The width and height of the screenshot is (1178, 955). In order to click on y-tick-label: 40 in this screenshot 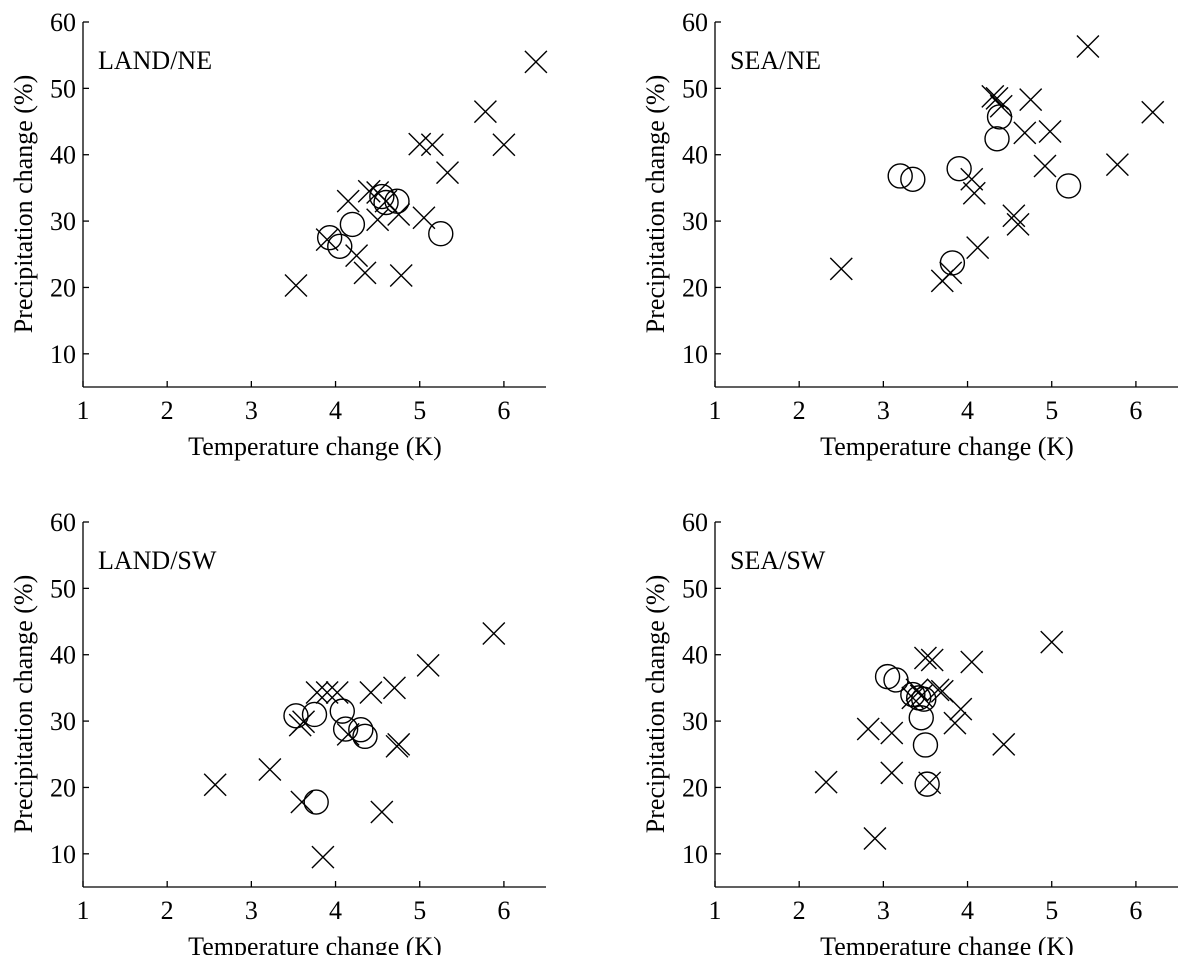, I will do `click(63, 655)`.